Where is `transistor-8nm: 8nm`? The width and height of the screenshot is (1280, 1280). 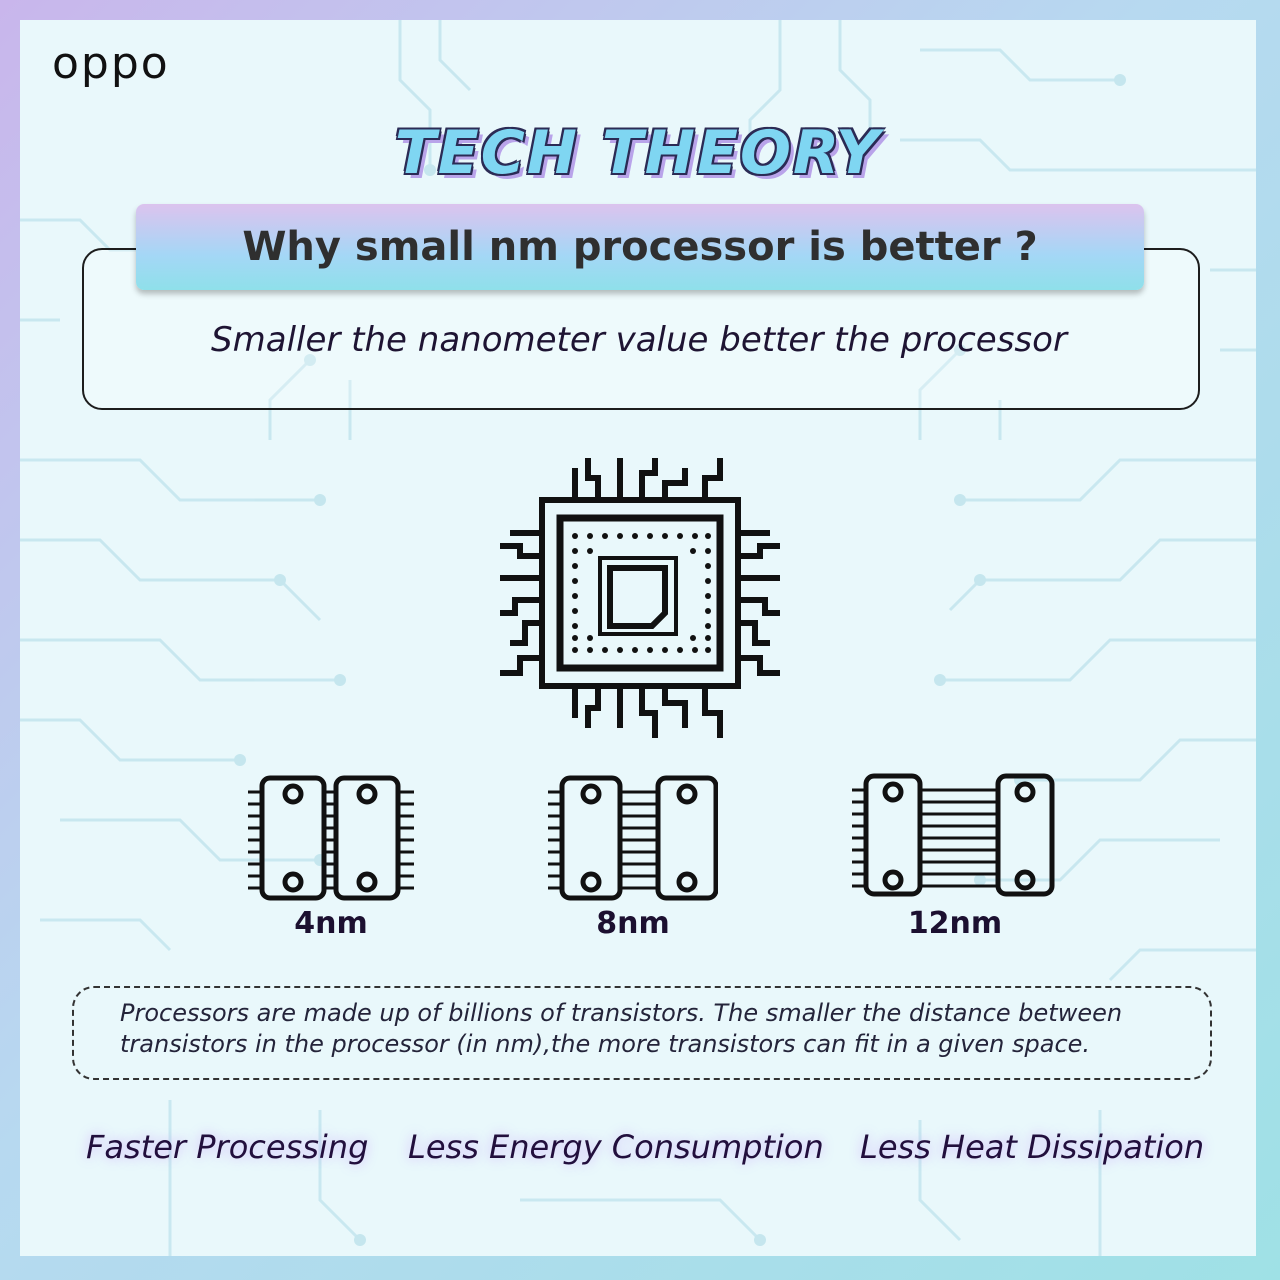 transistor-8nm: 8nm is located at coordinates (633, 856).